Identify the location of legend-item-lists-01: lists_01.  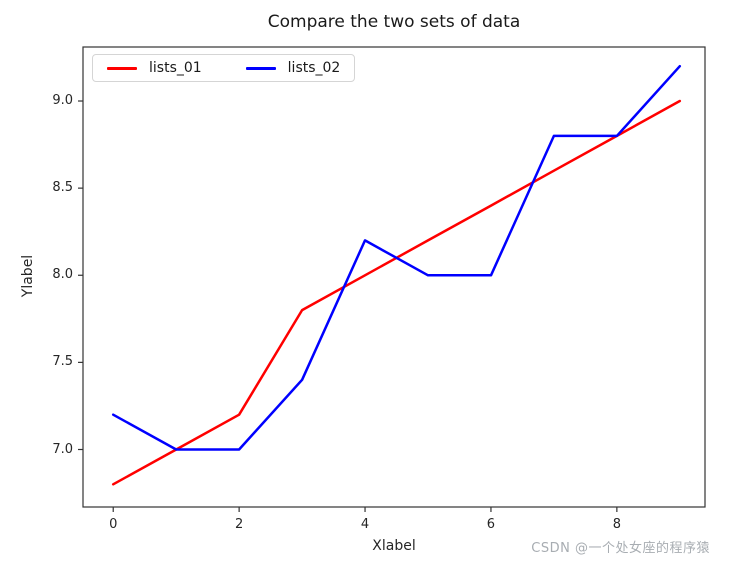
(154, 68).